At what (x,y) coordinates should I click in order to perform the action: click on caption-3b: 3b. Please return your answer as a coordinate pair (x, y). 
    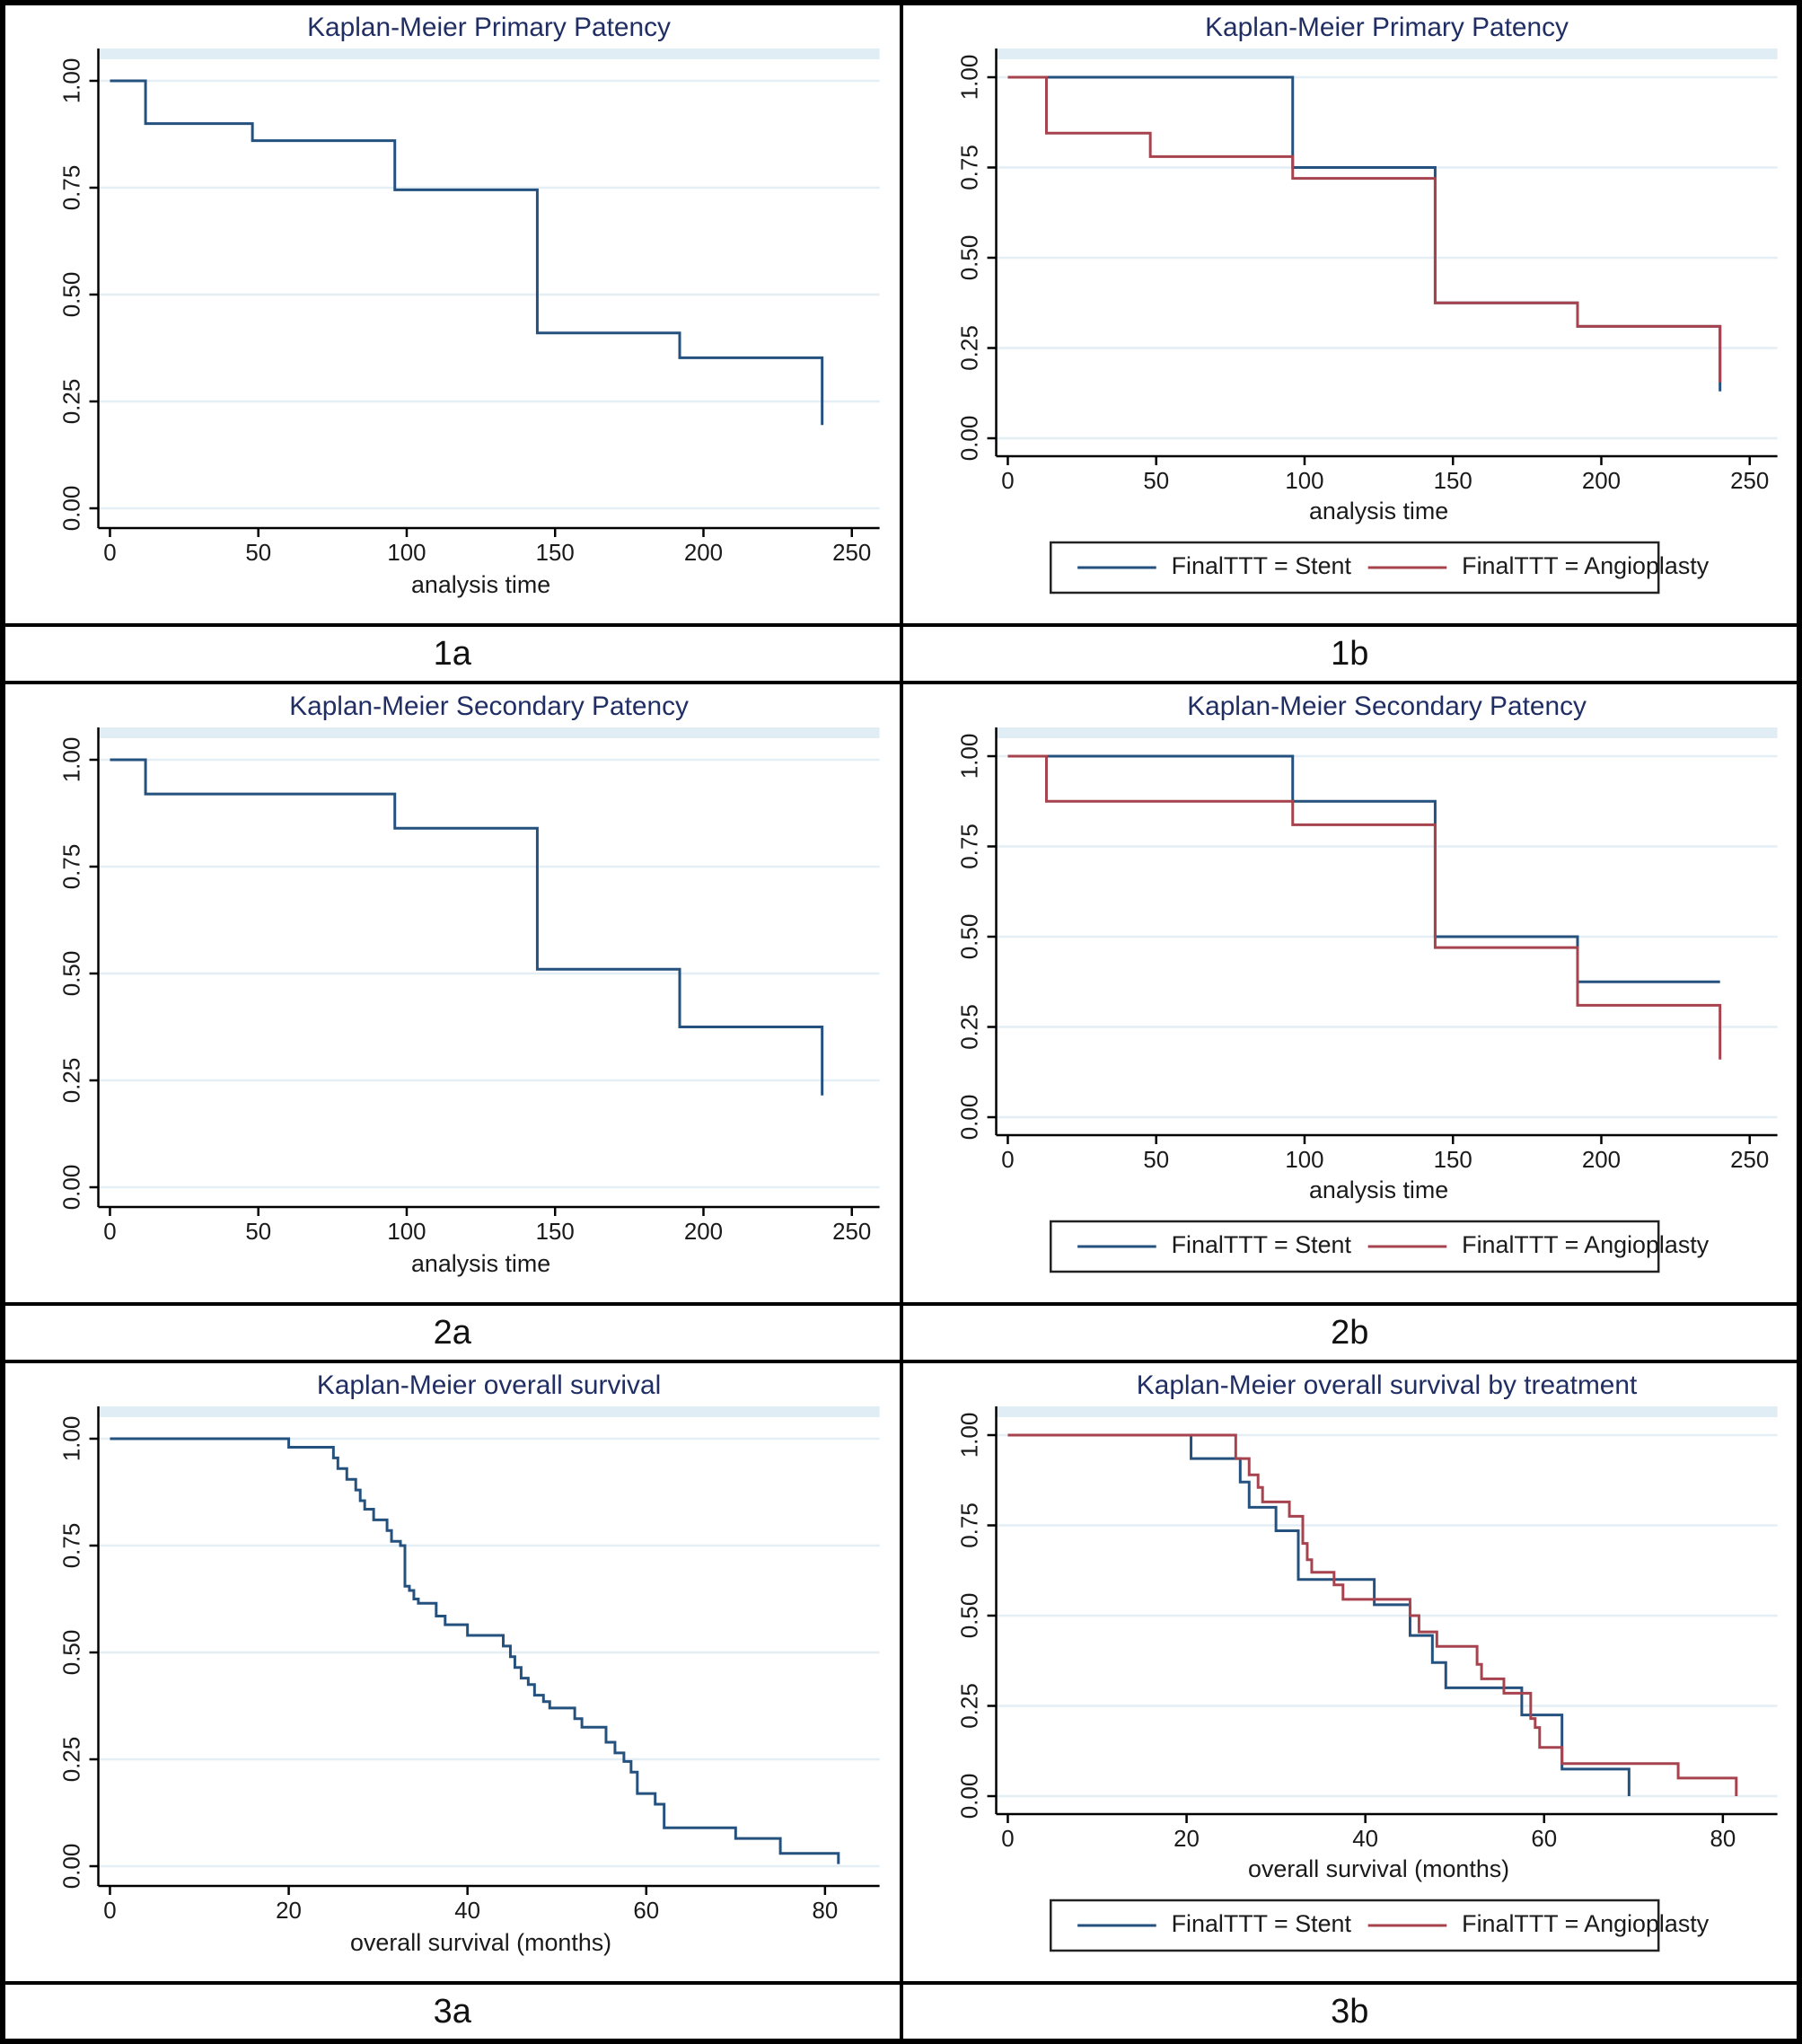
    Looking at the image, I should click on (1349, 2012).